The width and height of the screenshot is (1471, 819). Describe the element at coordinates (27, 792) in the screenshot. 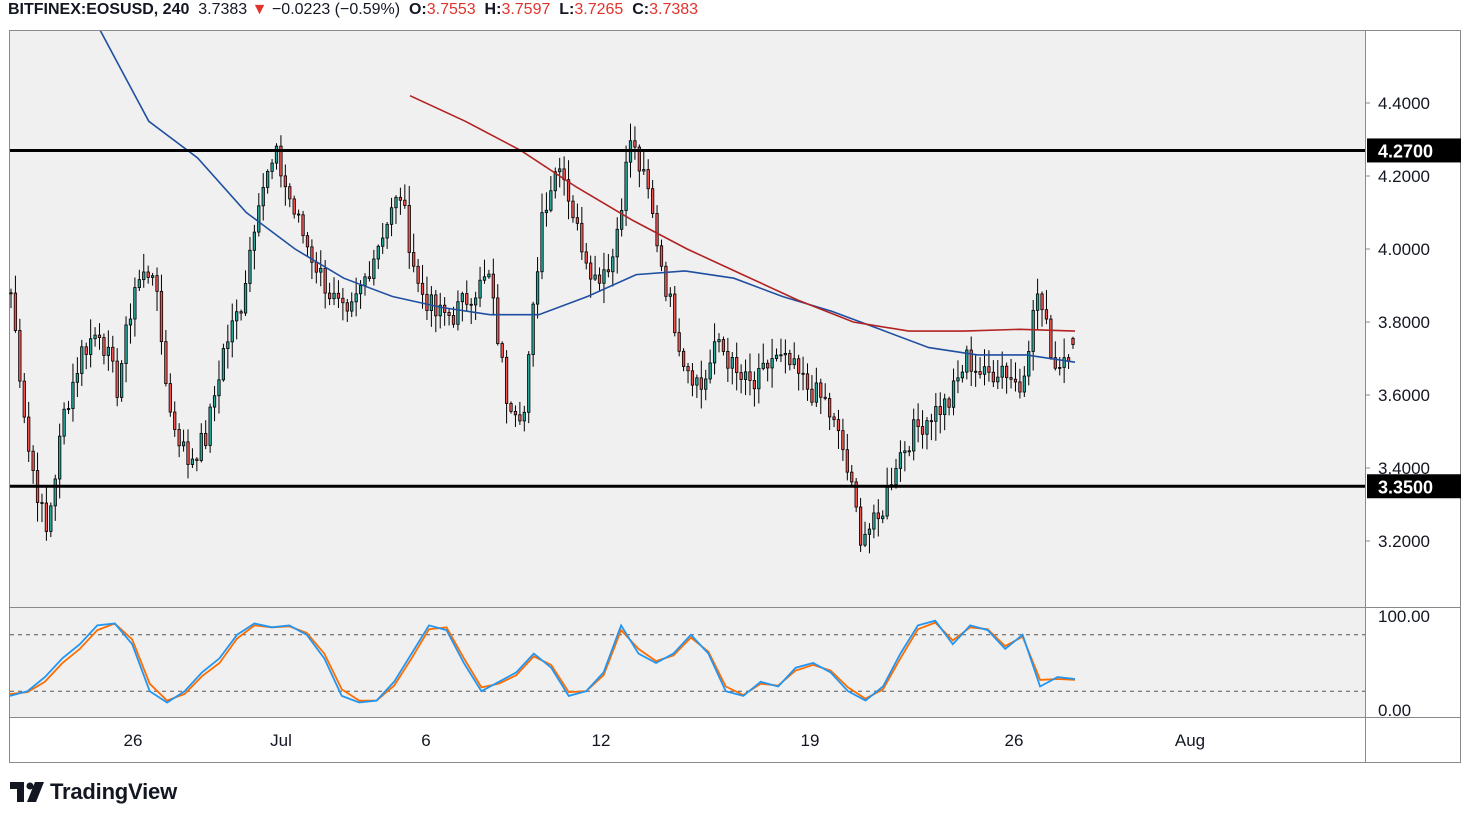

I see `tradingview-logo-icon` at that location.